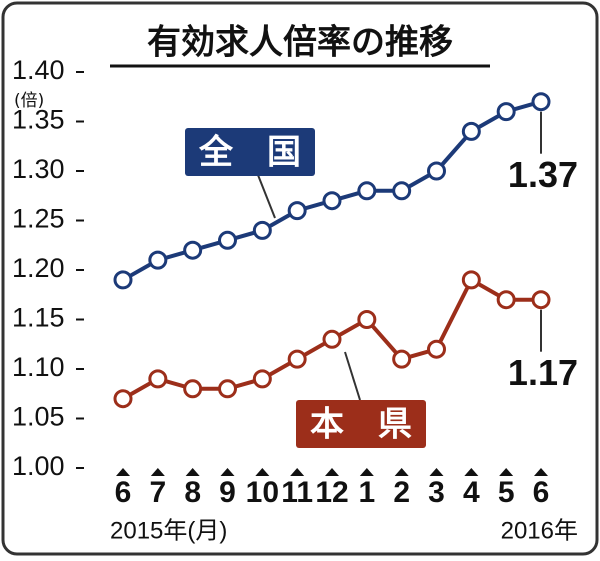 This screenshot has height=561, width=600. What do you see at coordinates (471, 492) in the screenshot?
I see `x-tick-label: 4` at bounding box center [471, 492].